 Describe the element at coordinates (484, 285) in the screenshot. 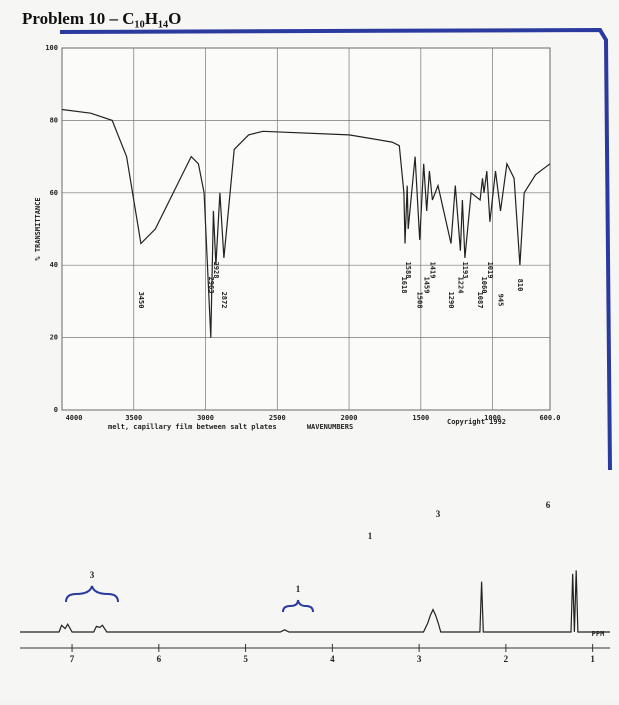

I see `peak-label: 1060` at that location.